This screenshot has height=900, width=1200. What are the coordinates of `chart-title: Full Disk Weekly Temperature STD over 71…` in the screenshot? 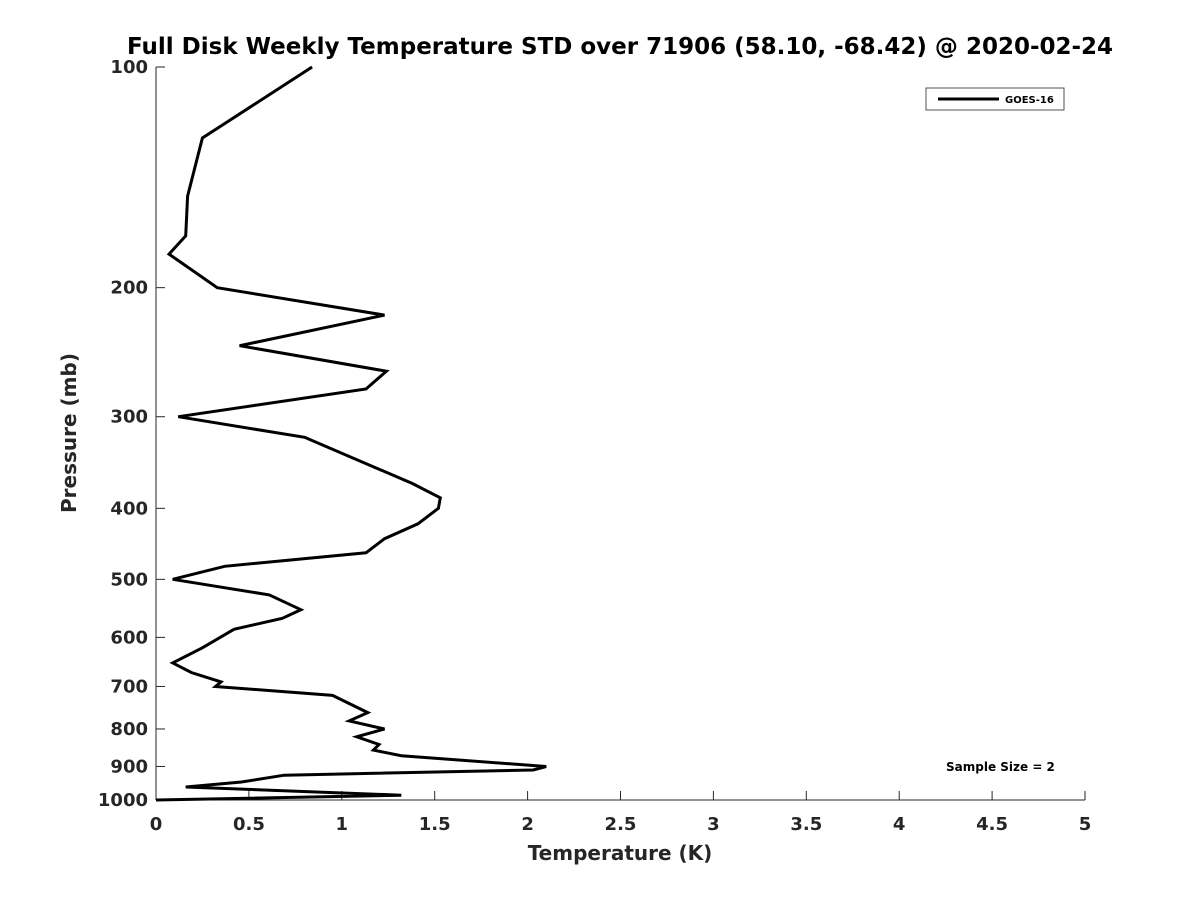 It's located at (620, 47).